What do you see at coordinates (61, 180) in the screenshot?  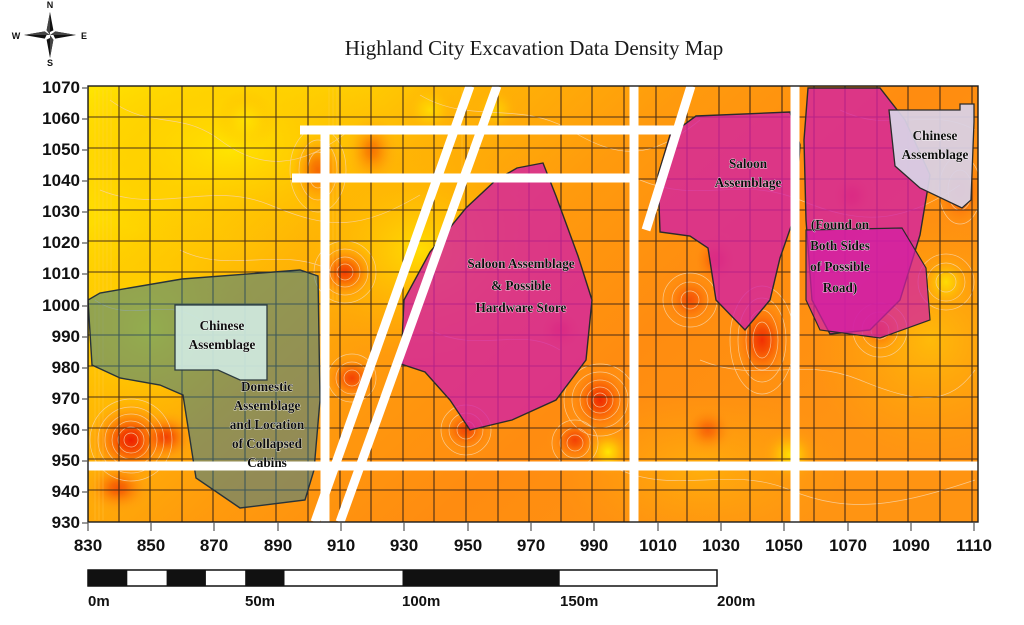 I see `y-tick-label: 1040` at bounding box center [61, 180].